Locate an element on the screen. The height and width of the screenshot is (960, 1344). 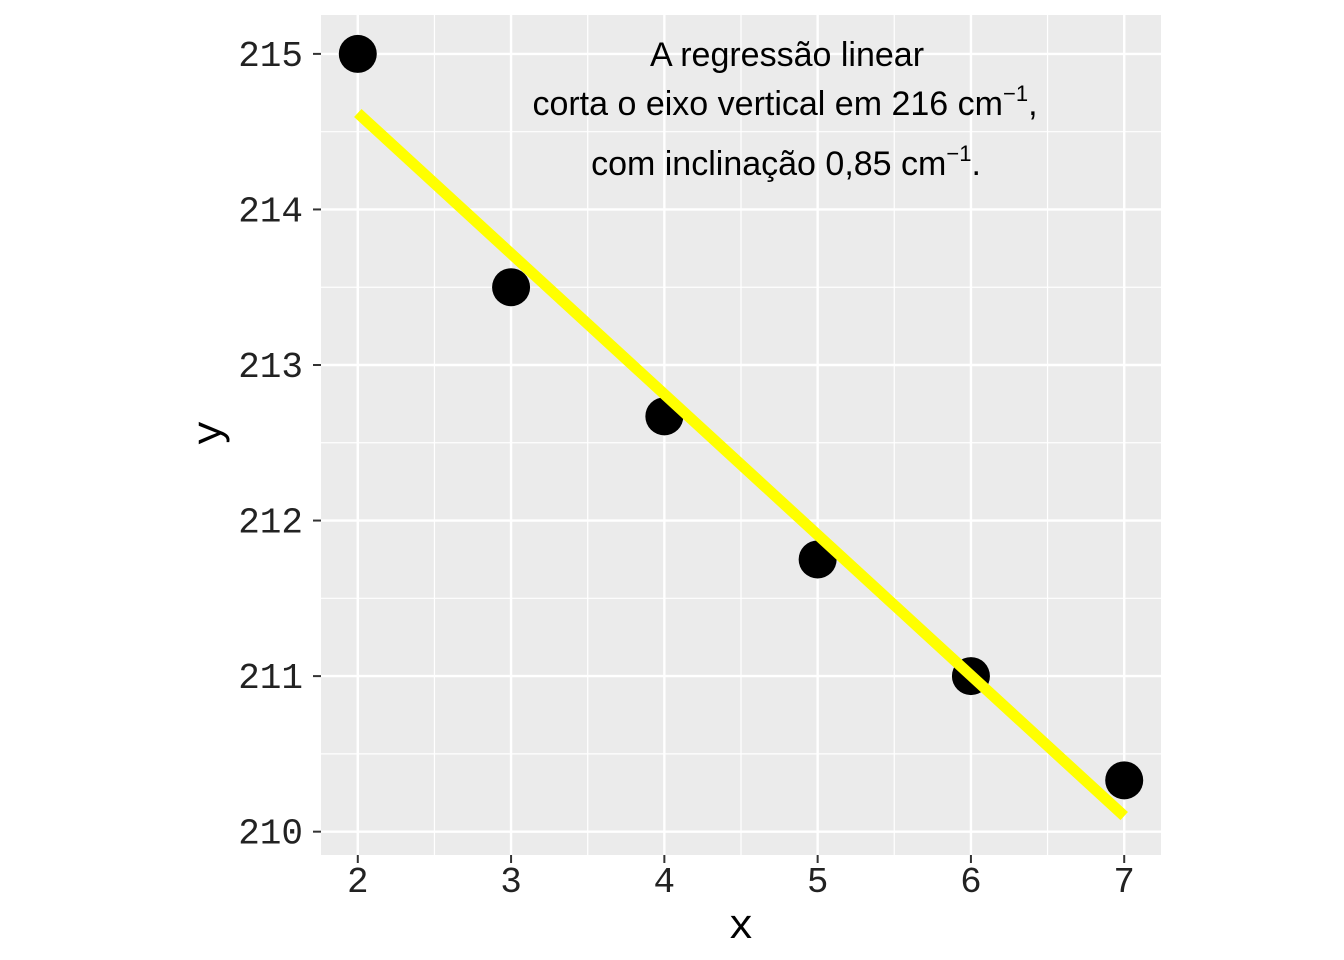
y-tick-label: 213 is located at coordinates (270, 367).